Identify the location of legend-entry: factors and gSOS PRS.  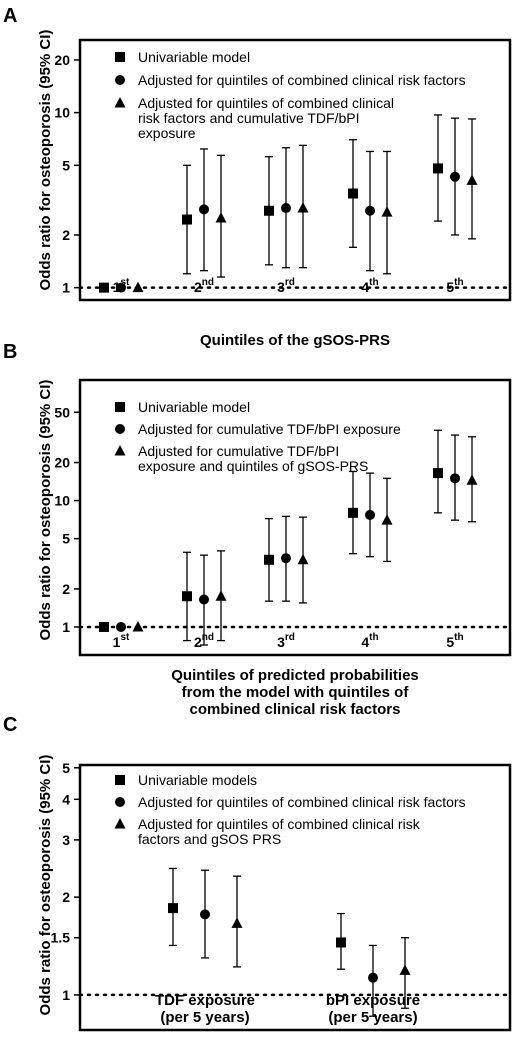
(209, 839).